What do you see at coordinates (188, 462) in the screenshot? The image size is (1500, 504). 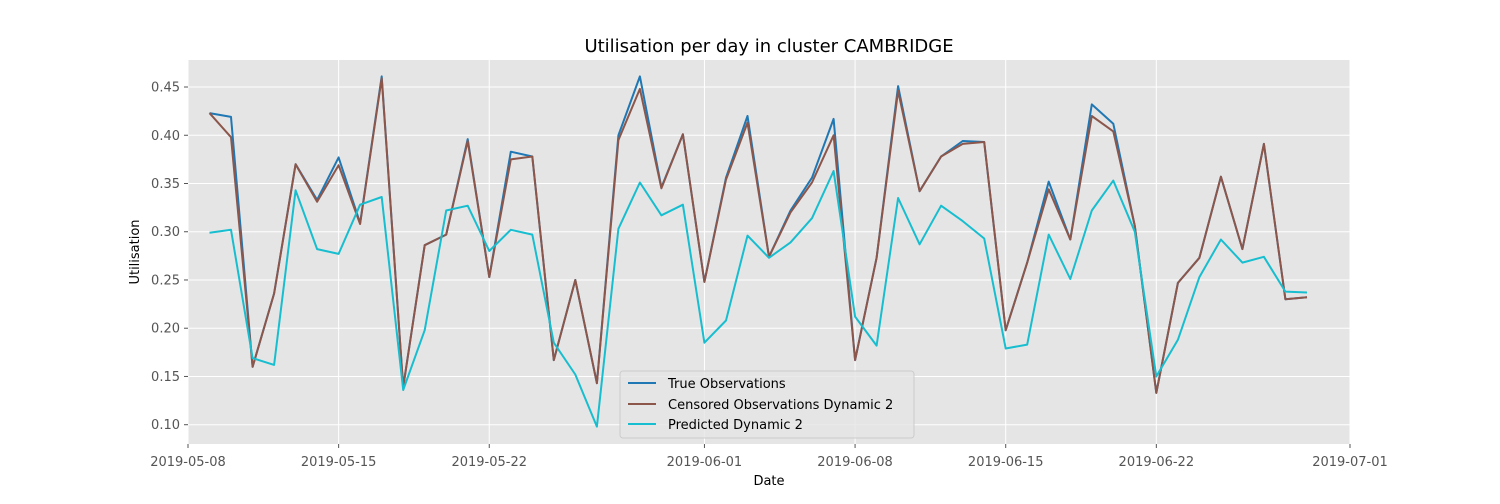 I see `x-tick-label: 2019-05-08` at bounding box center [188, 462].